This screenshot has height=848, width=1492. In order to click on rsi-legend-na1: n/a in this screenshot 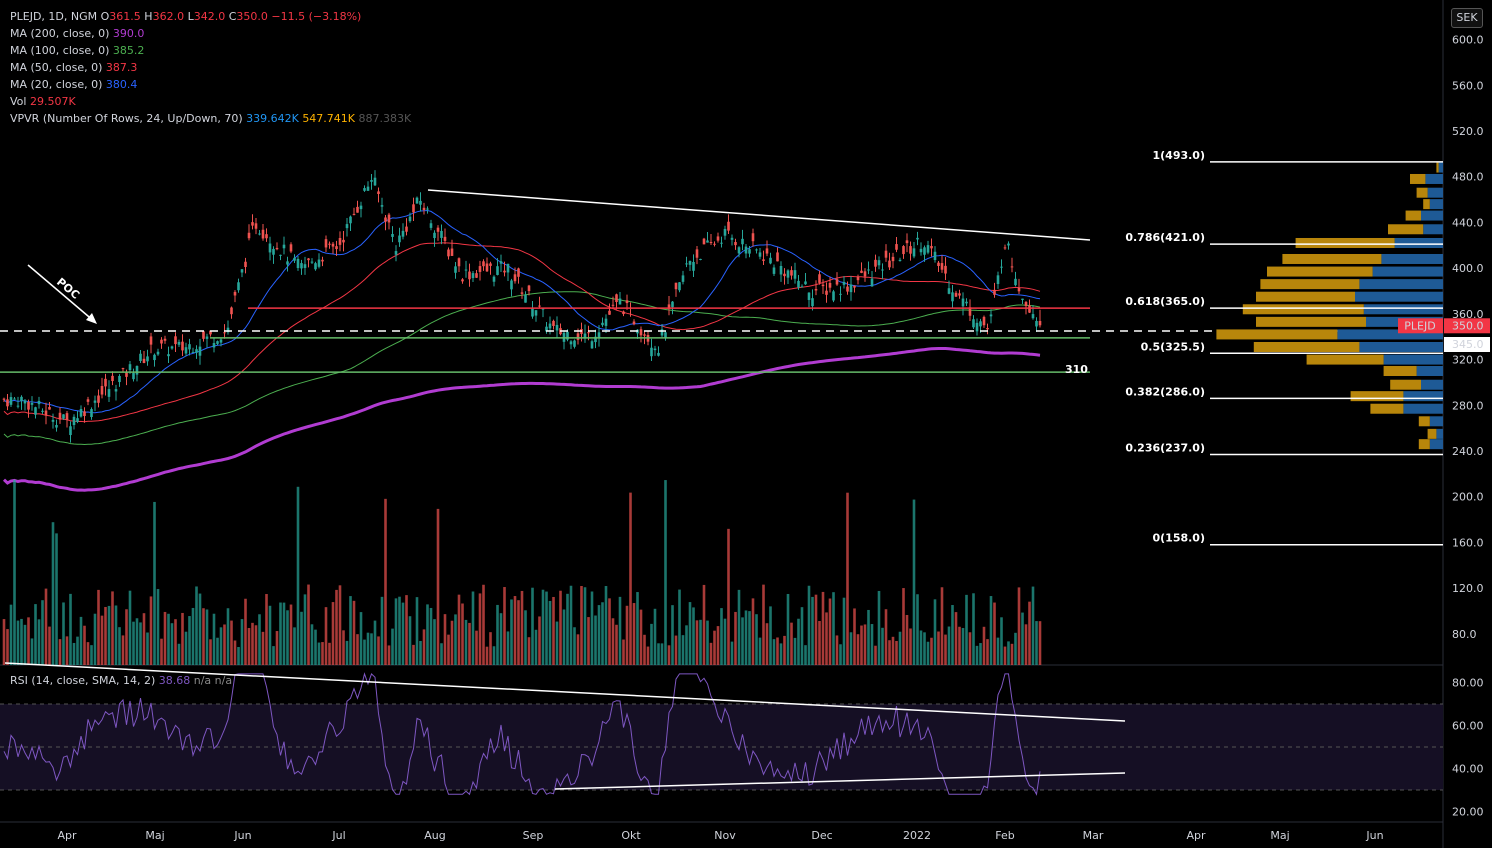, I will do `click(202, 680)`.